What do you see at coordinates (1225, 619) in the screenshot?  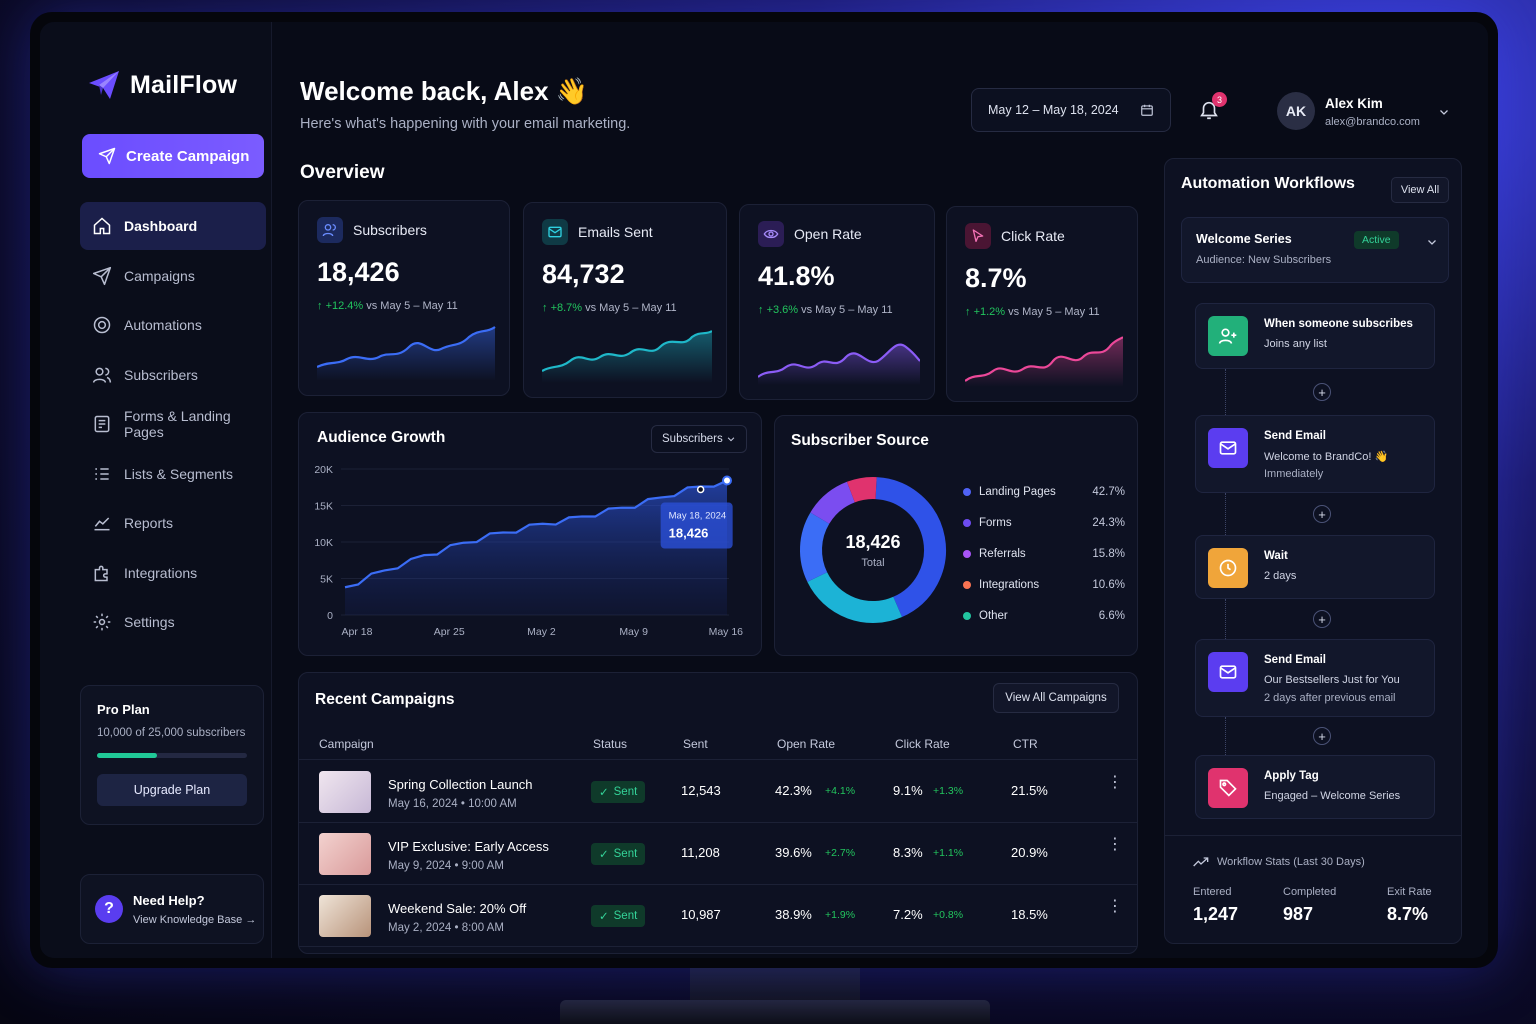 I see `step-connector` at bounding box center [1225, 619].